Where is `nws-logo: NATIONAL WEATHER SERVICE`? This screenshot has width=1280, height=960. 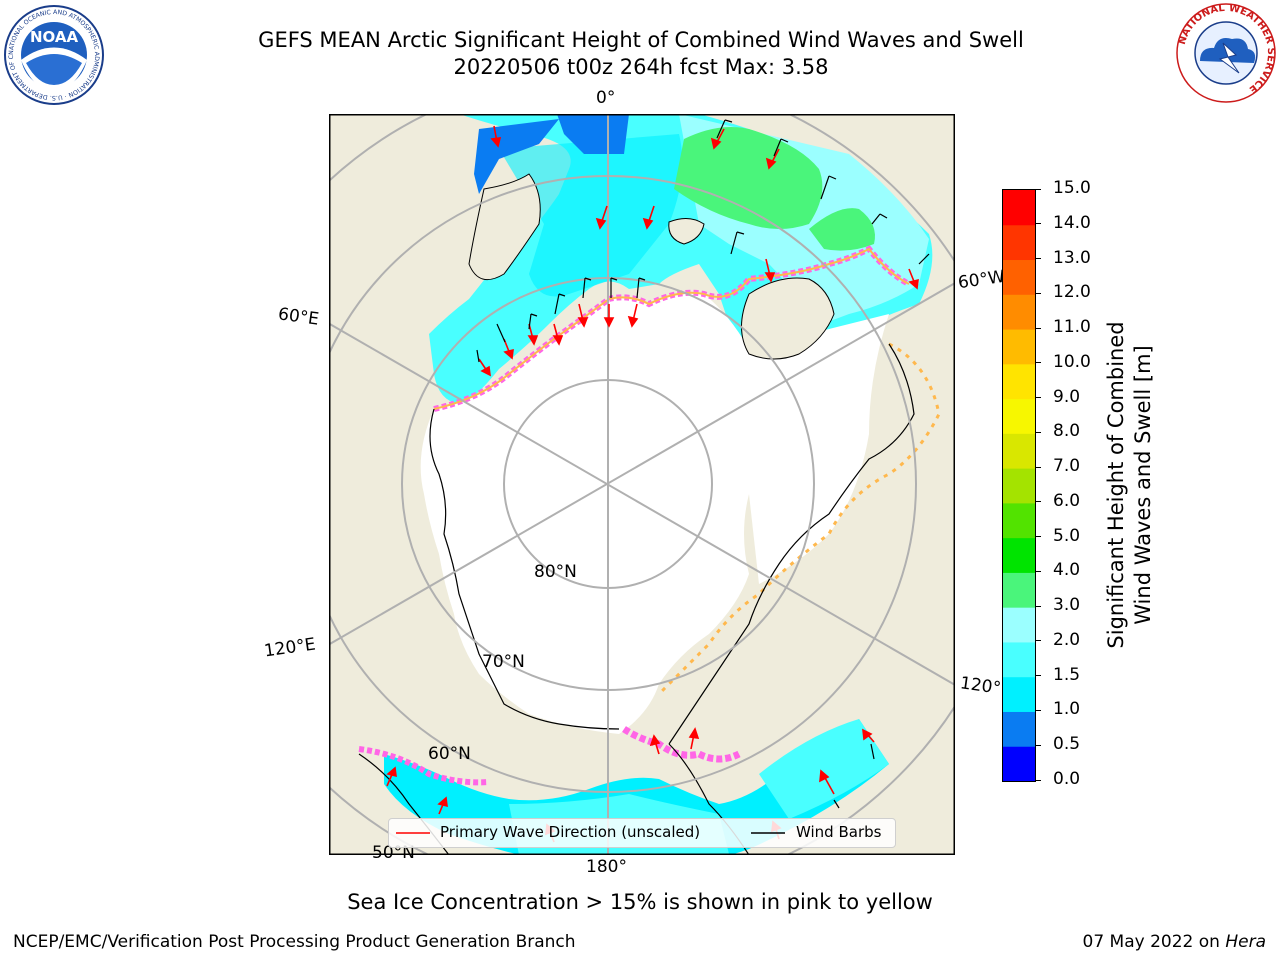
nws-logo: NATIONAL WEATHER SERVICE is located at coordinates (1226, 53).